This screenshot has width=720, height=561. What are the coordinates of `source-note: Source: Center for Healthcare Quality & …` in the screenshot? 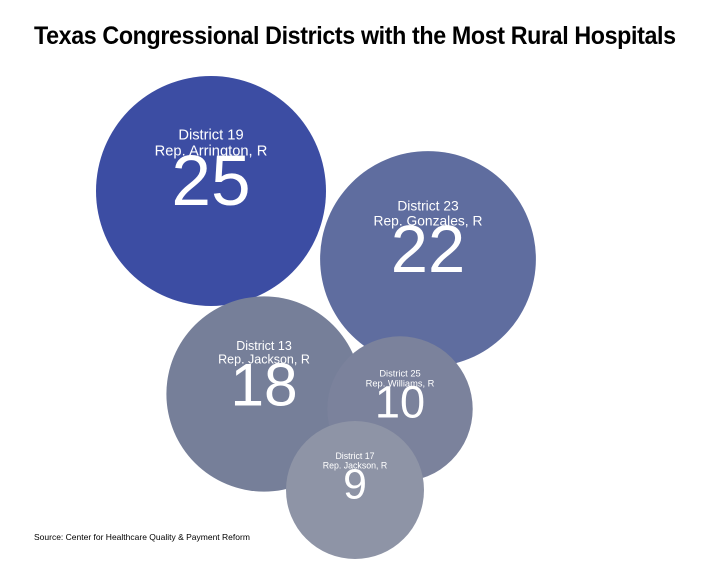 It's located at (142, 537).